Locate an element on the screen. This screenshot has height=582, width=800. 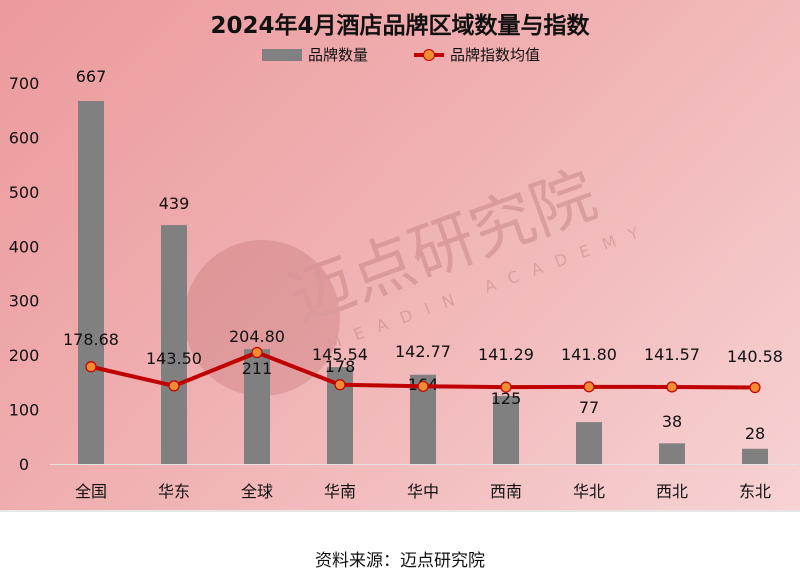
legend-line-label: 品牌指数均值 is located at coordinates (495, 55).